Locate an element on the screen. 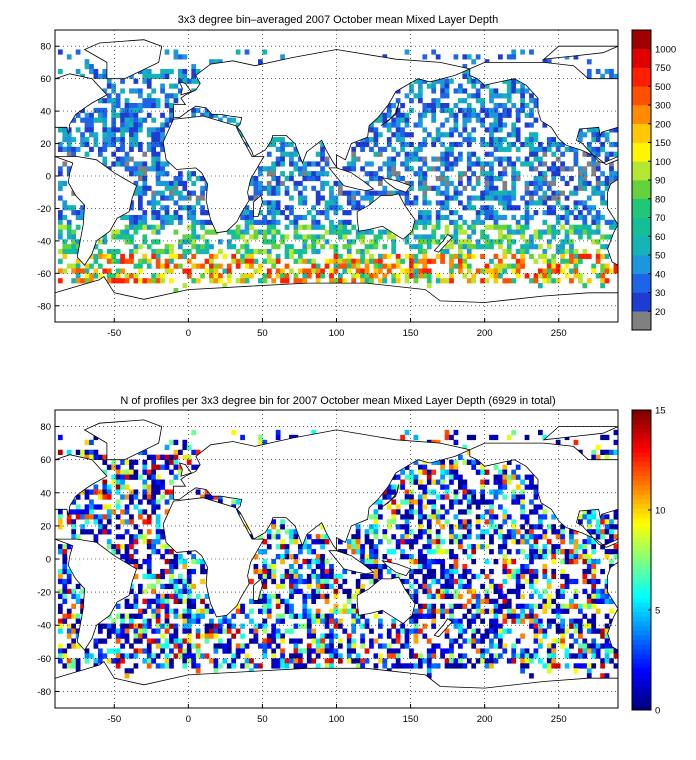  y-tick-label: -60 is located at coordinates (44, 659).